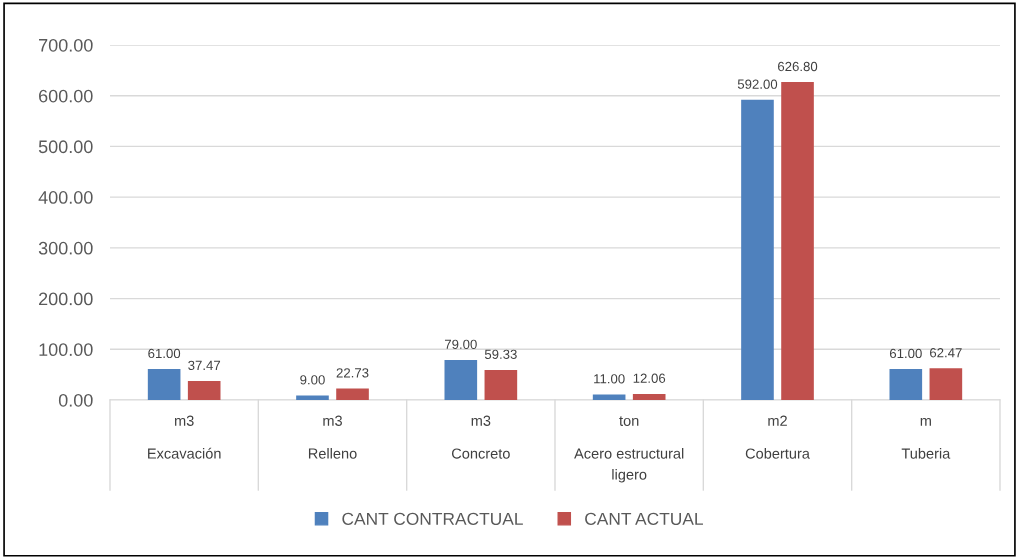 This screenshot has width=1019, height=558. What do you see at coordinates (75, 400) in the screenshot?
I see `y-tick-label: 0.00` at bounding box center [75, 400].